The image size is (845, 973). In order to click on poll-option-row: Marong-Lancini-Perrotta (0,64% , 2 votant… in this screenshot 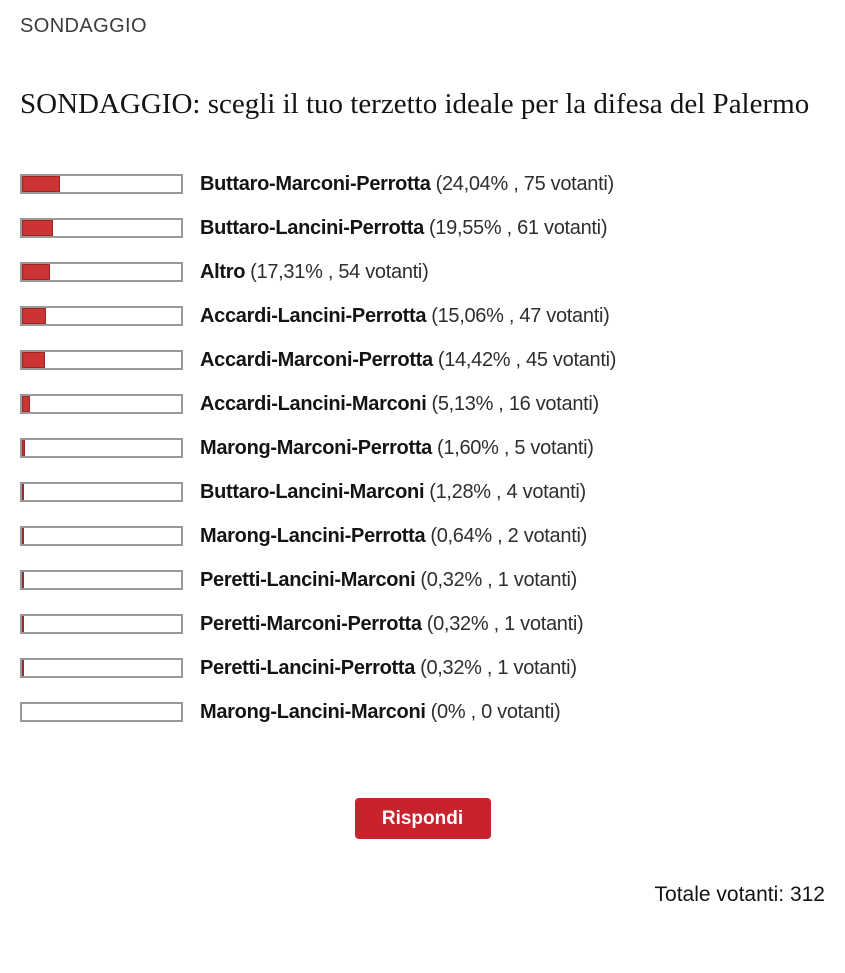, I will do `click(422, 536)`.